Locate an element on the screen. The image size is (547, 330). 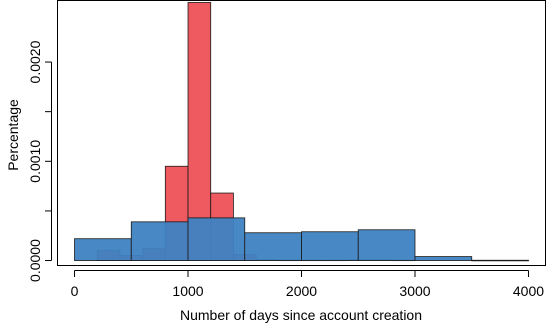
y-tick-label: 0.0000 is located at coordinates (35, 260).